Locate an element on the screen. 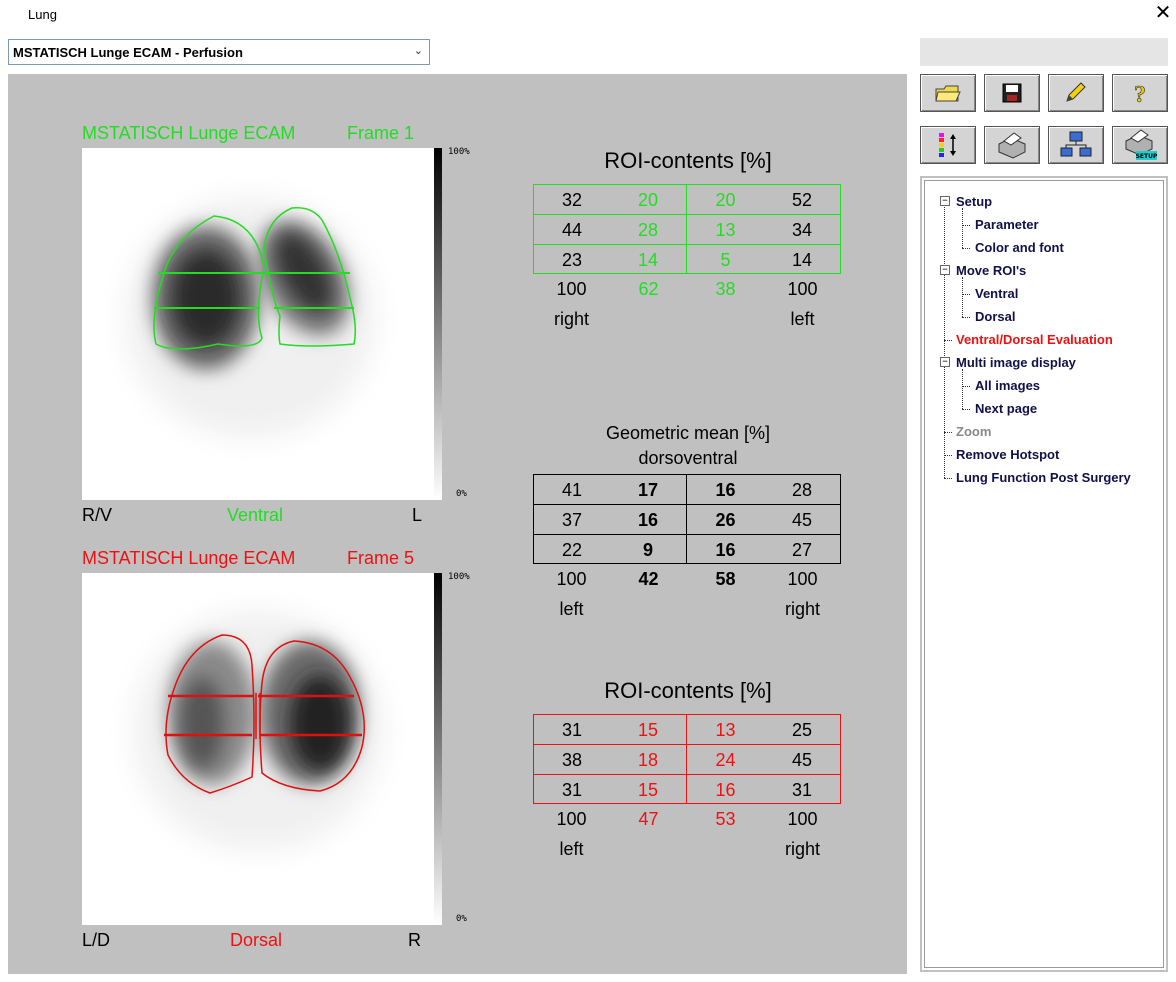  tree-item-multi-image: Multi image display is located at coordinates (1016, 362).